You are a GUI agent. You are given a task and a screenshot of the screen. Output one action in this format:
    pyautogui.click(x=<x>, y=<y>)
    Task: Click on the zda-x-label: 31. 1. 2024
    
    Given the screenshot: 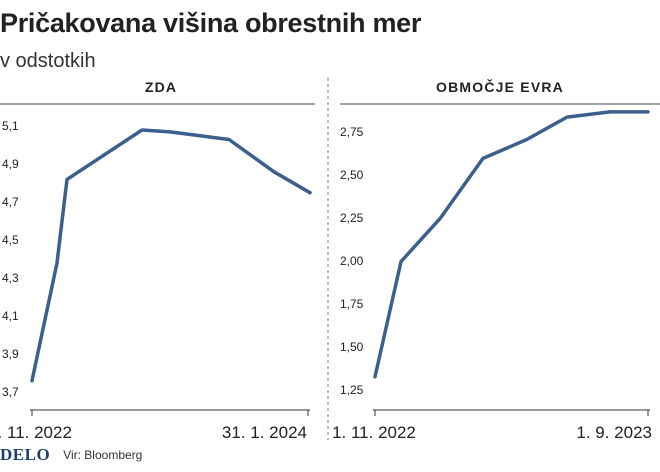 What is the action you would take?
    pyautogui.click(x=264, y=432)
    